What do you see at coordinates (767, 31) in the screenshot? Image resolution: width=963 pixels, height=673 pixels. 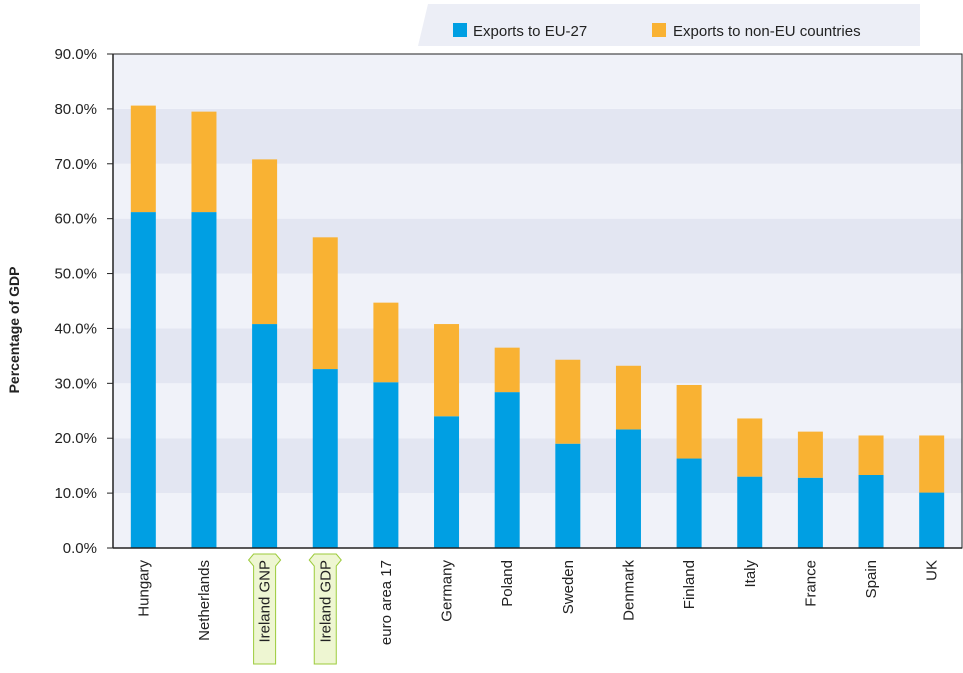 I see `legend-label-non-eu: Exports to non-EU countries` at bounding box center [767, 31].